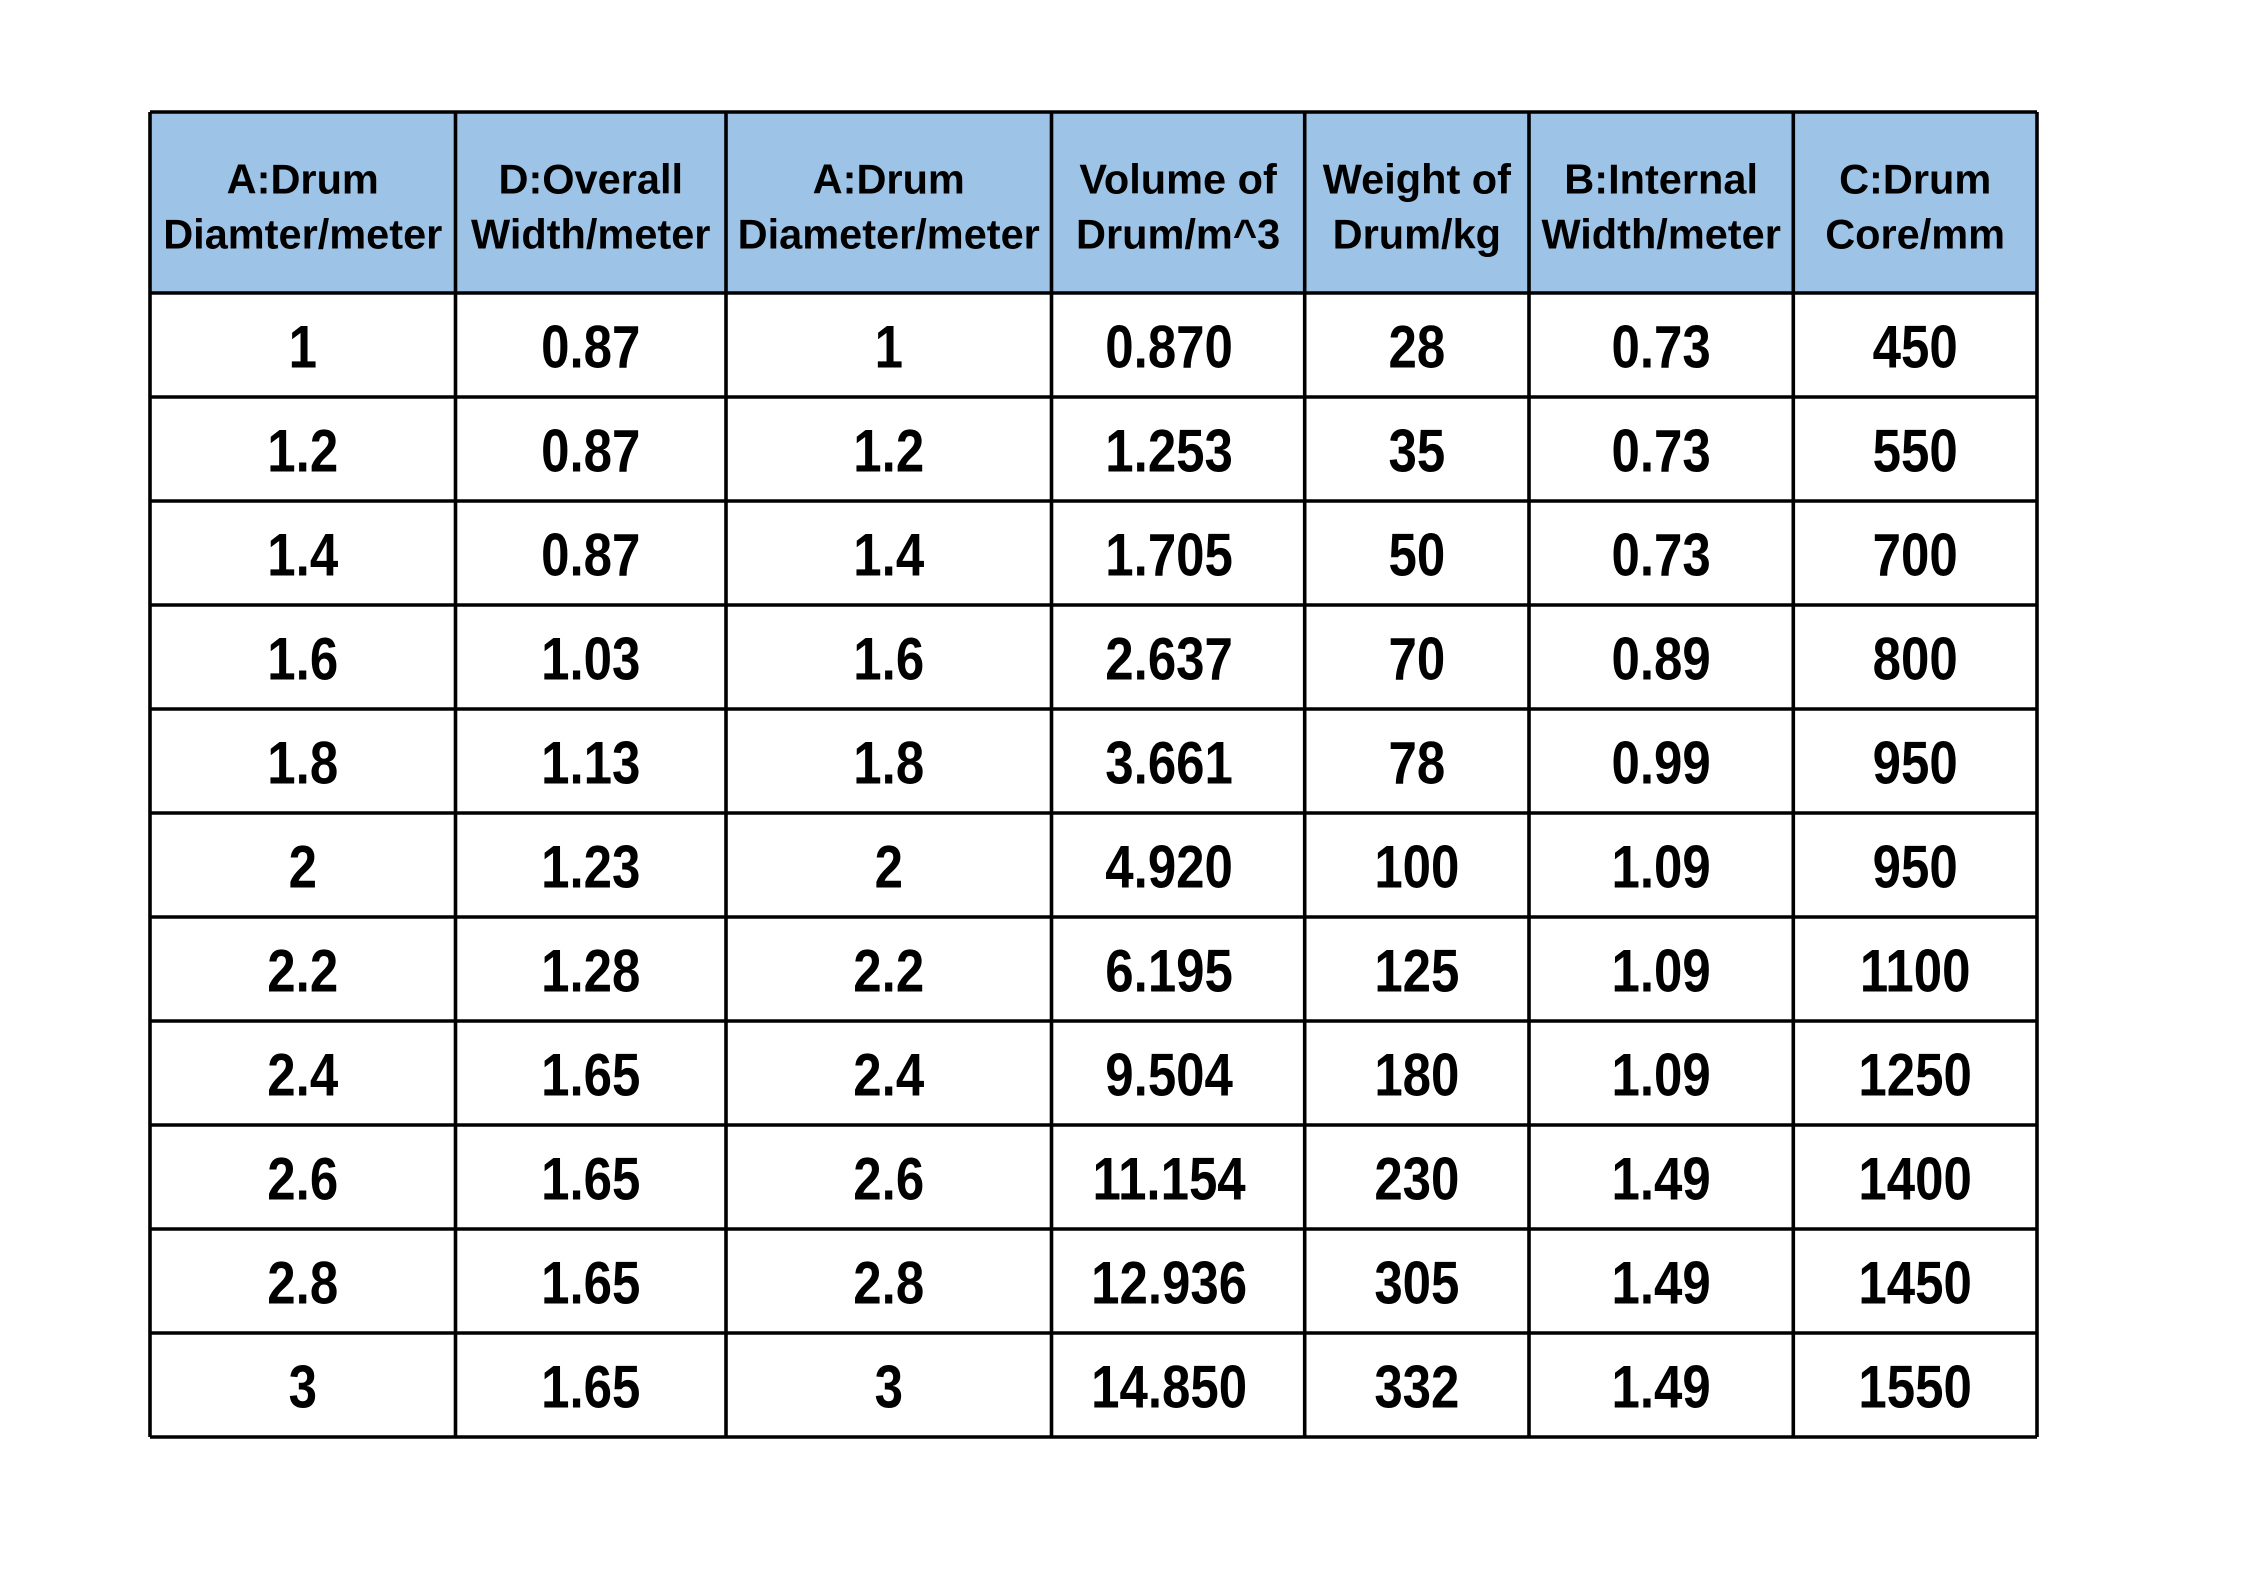 The height and width of the screenshot is (1587, 2245). I want to click on svg-text: D:Overall, so click(590, 179).